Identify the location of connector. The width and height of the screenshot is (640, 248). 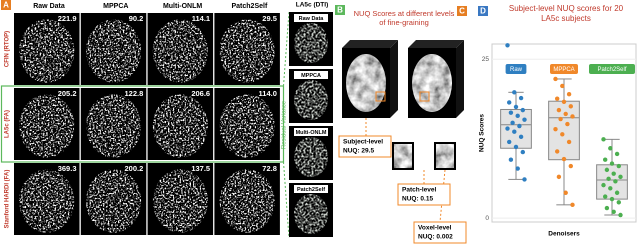
(442, 196).